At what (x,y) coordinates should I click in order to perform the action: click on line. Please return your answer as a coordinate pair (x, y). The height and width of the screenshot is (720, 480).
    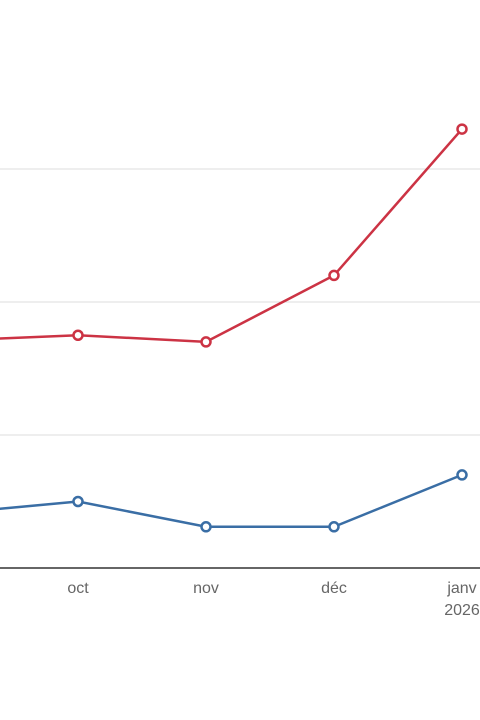
    Looking at the image, I should click on (231, 501).